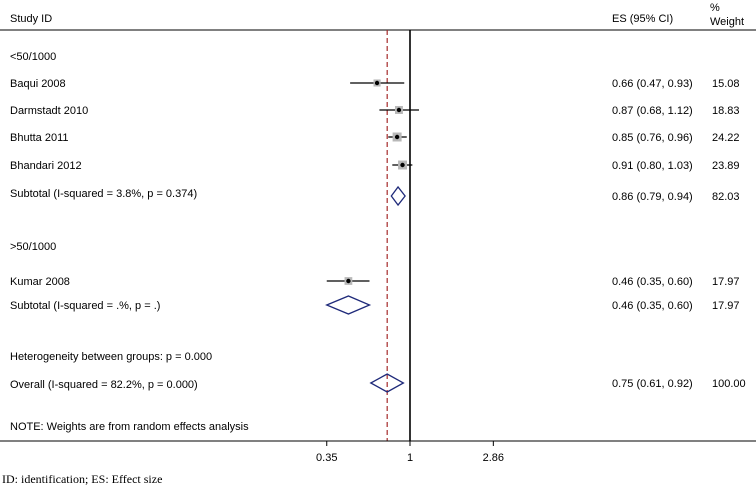 The width and height of the screenshot is (756, 488). I want to click on header-study-id: Study ID, so click(31, 19).